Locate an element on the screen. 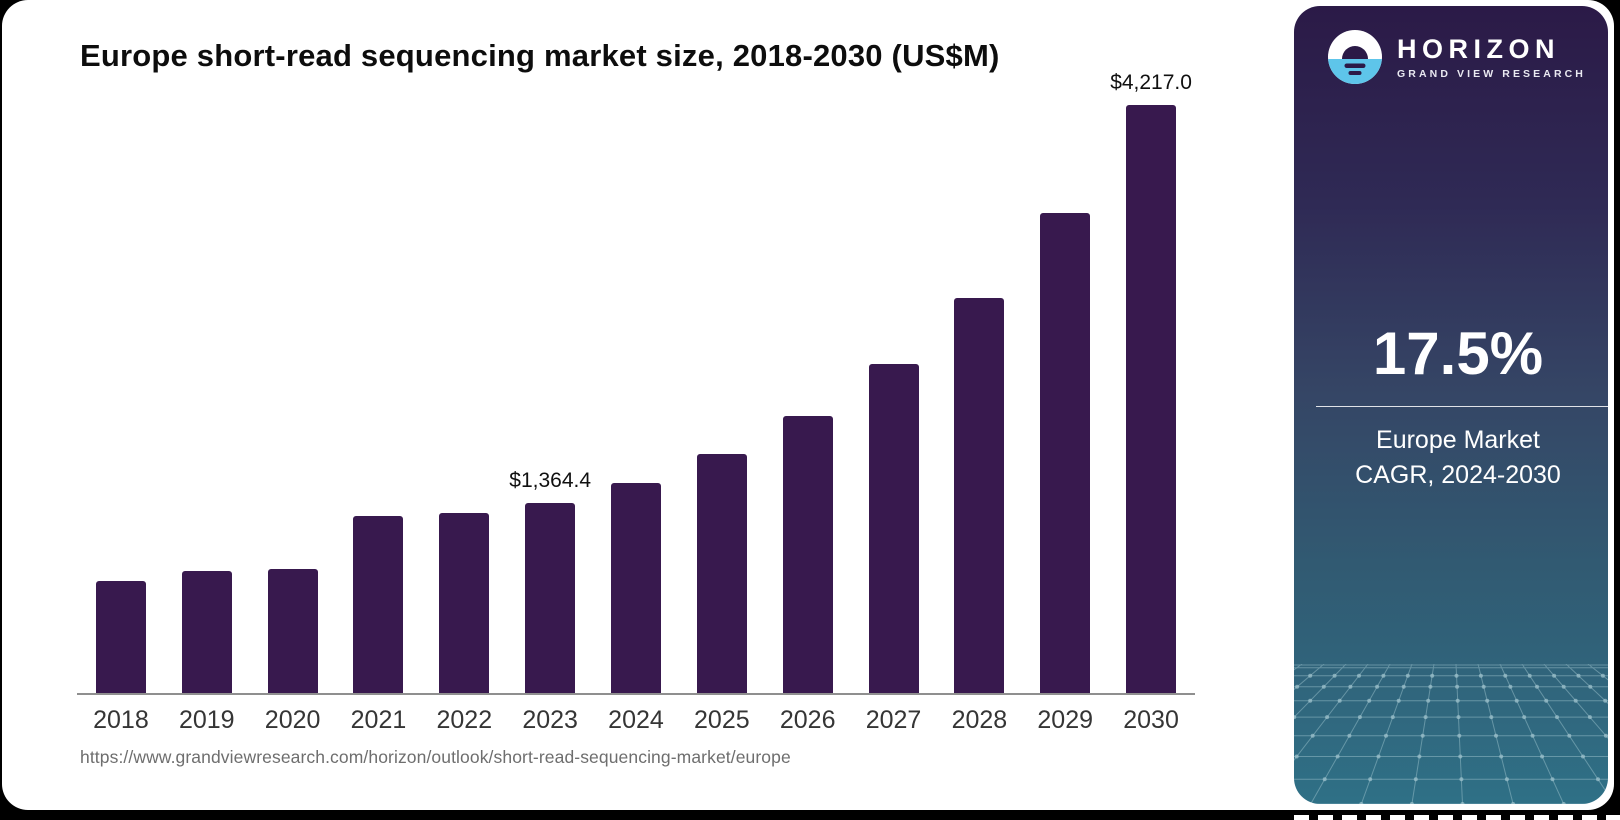 This screenshot has height=820, width=1620. bar-2026 is located at coordinates (807, 554).